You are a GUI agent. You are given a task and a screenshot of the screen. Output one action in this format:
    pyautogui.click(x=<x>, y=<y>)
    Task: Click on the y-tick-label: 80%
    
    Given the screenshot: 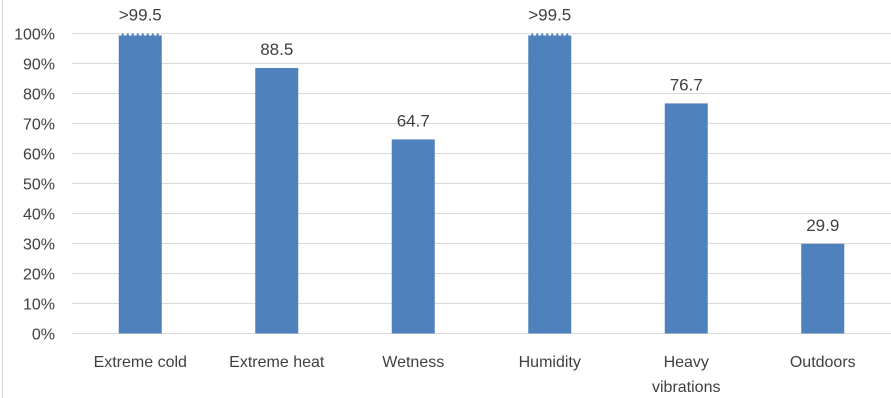 What is the action you would take?
    pyautogui.click(x=39, y=95)
    